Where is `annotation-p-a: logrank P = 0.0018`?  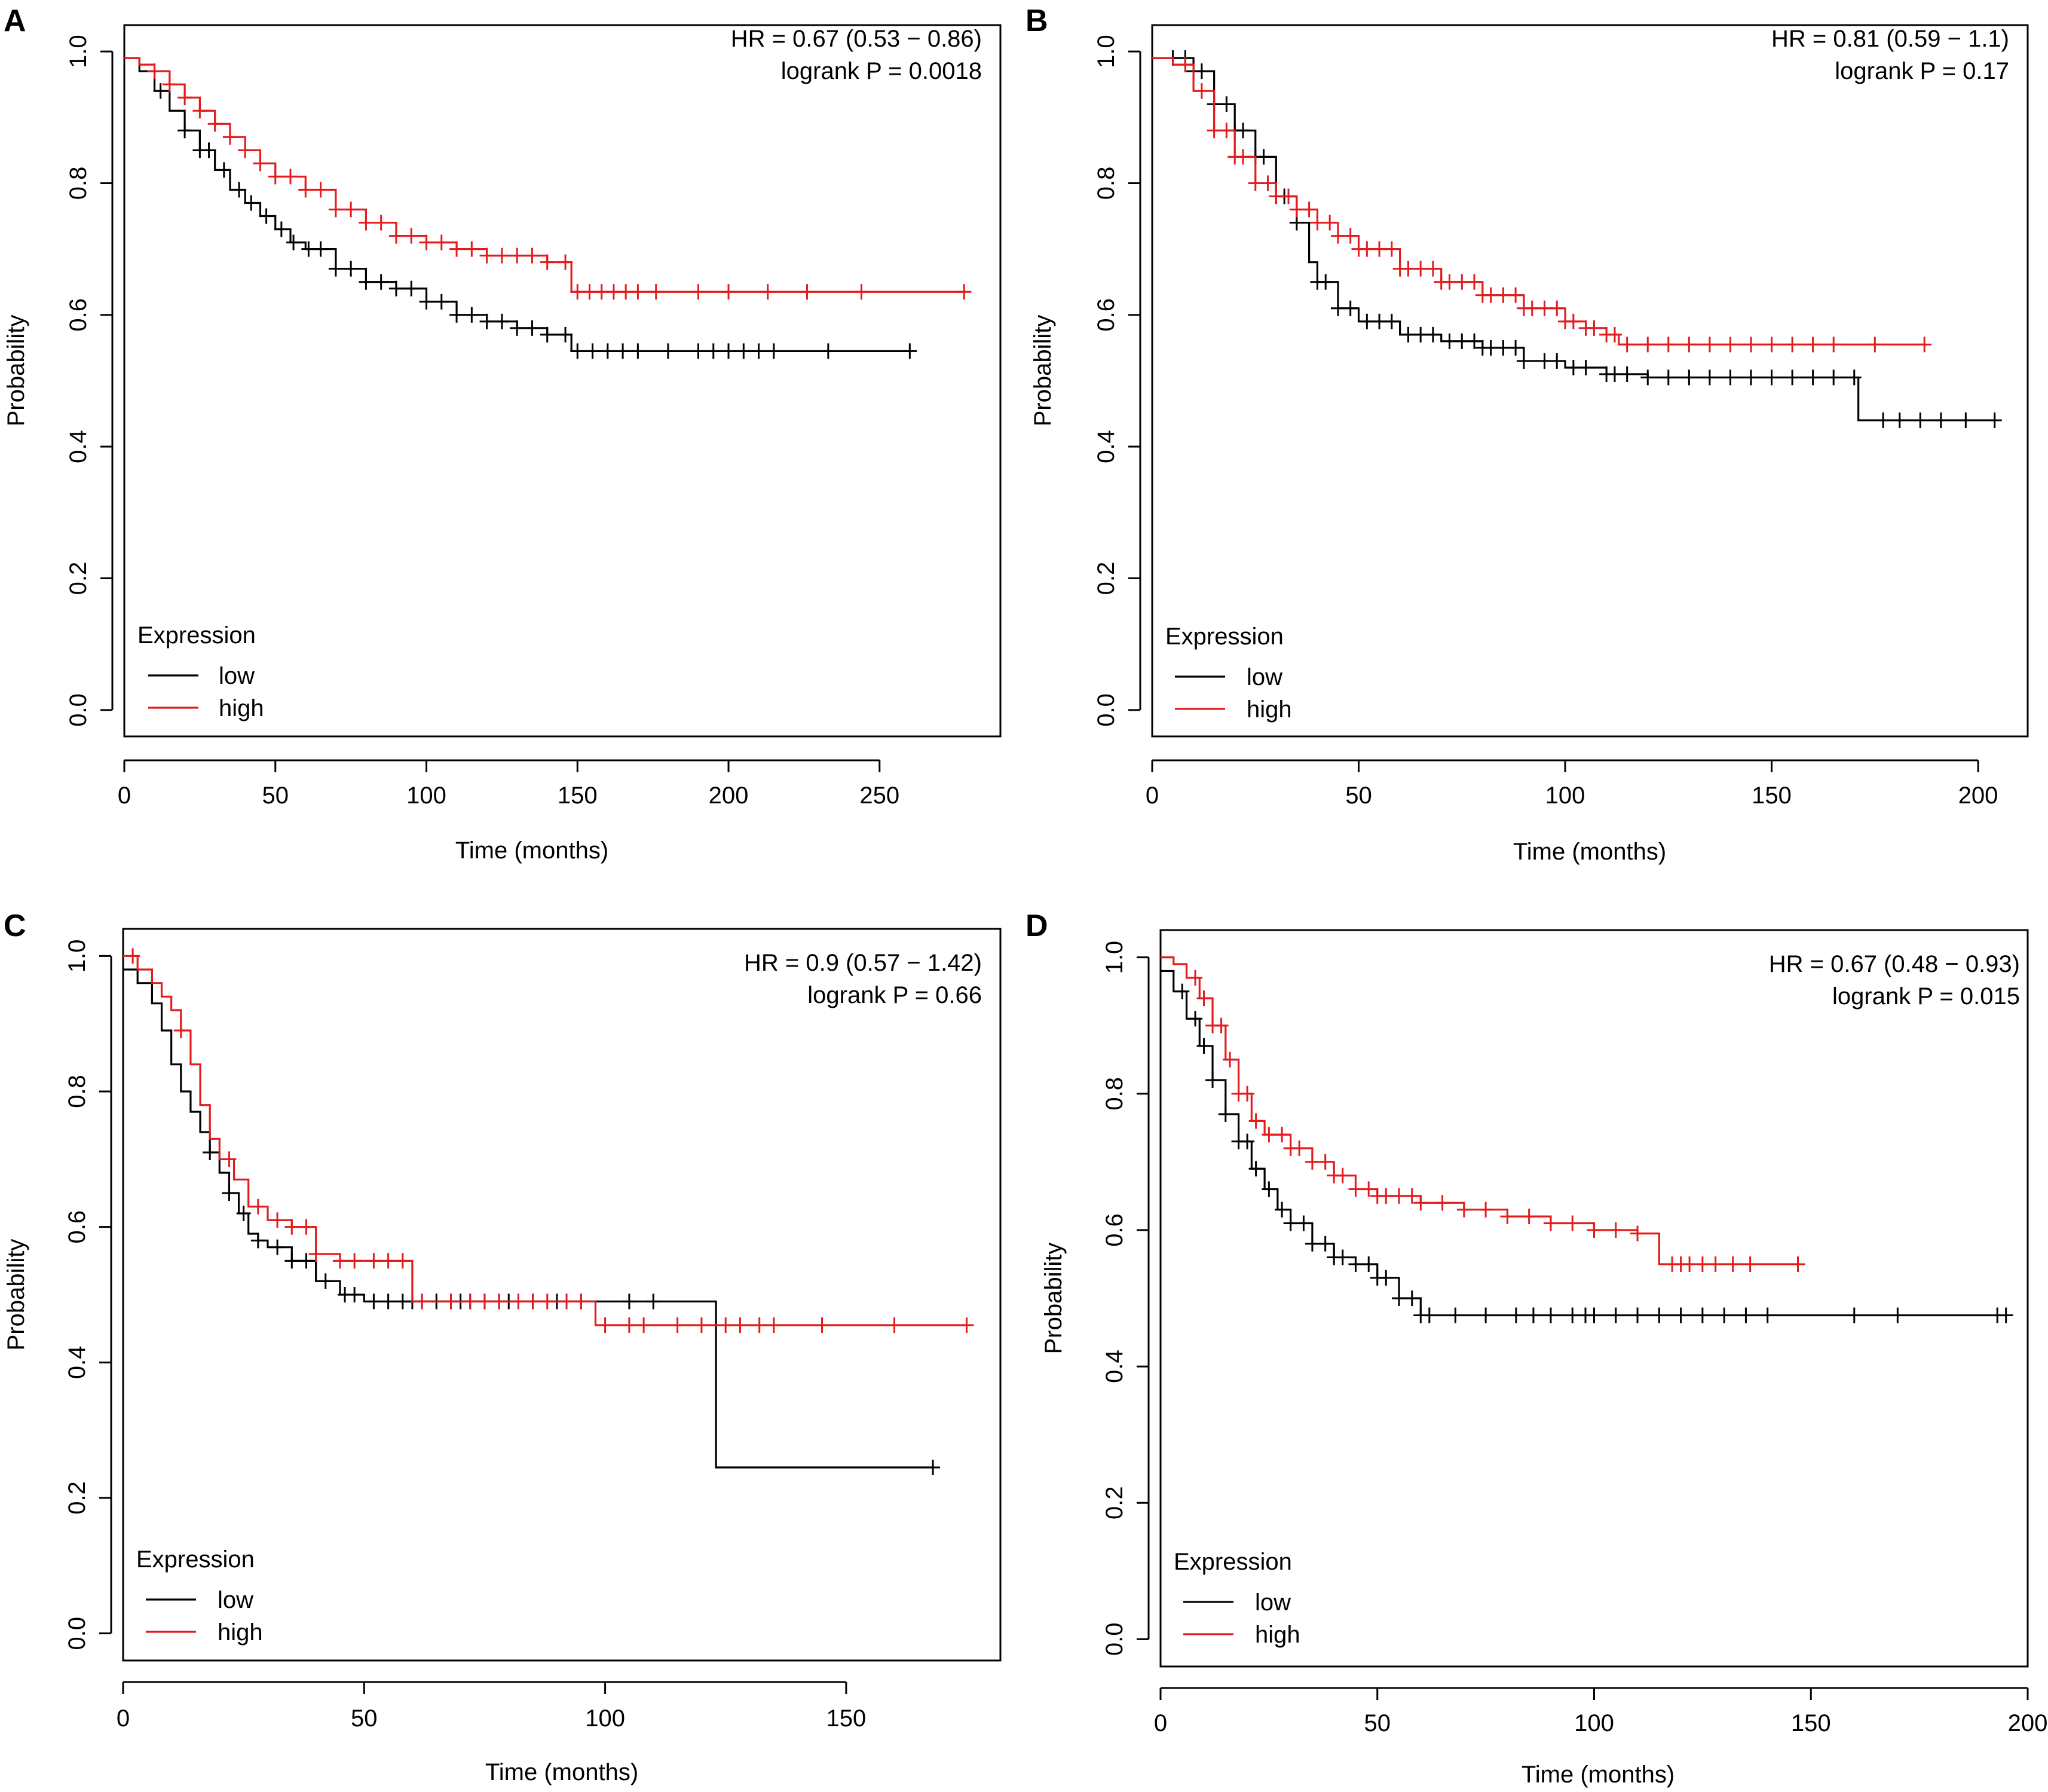
annotation-p-a: logrank P = 0.0018 is located at coordinates (881, 71).